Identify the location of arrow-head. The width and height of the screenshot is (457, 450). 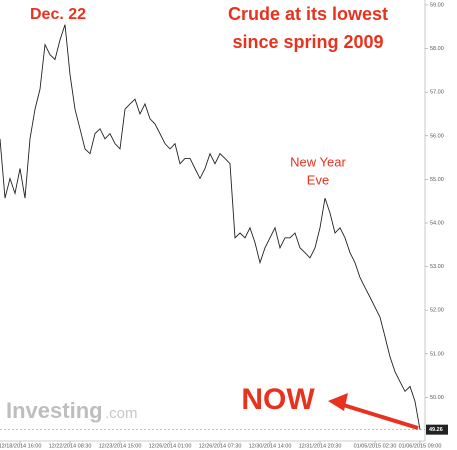
(338, 402).